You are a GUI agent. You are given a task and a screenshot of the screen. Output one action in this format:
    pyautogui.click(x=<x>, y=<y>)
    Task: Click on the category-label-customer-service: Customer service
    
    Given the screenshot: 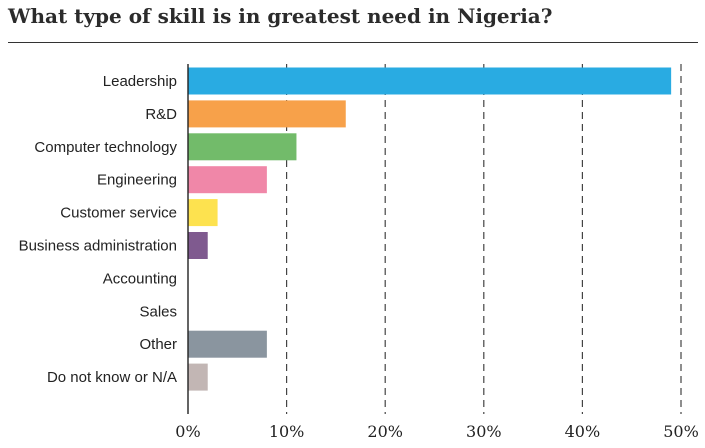 What is the action you would take?
    pyautogui.click(x=118, y=213)
    